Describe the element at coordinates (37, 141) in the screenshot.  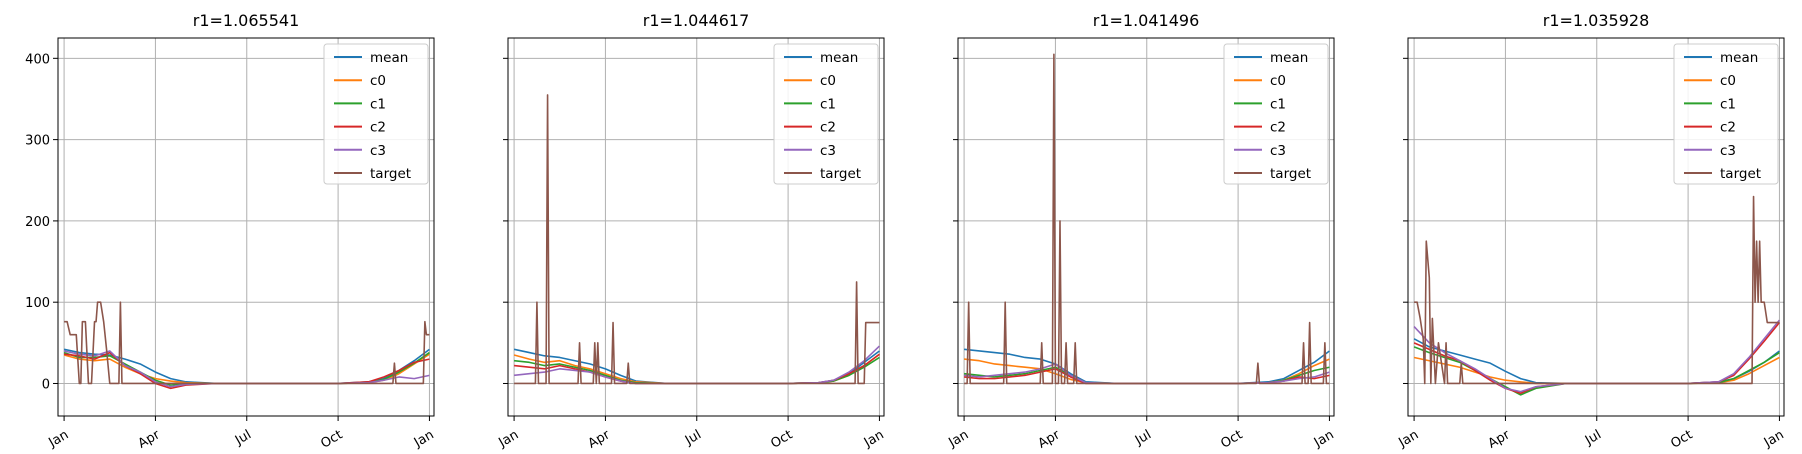
I see `y-tick-label: 300` at that location.